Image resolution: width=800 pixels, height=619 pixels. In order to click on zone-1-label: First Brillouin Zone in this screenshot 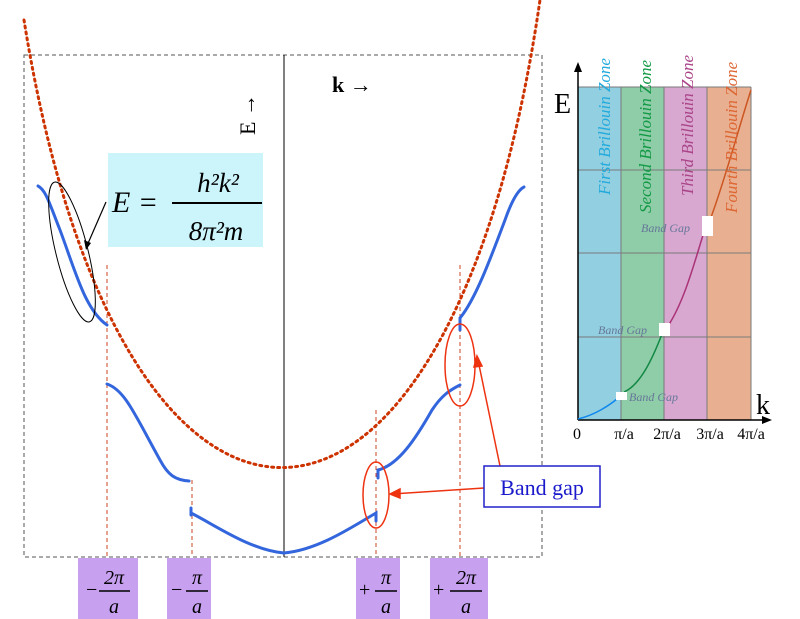, I will do `click(604, 127)`.